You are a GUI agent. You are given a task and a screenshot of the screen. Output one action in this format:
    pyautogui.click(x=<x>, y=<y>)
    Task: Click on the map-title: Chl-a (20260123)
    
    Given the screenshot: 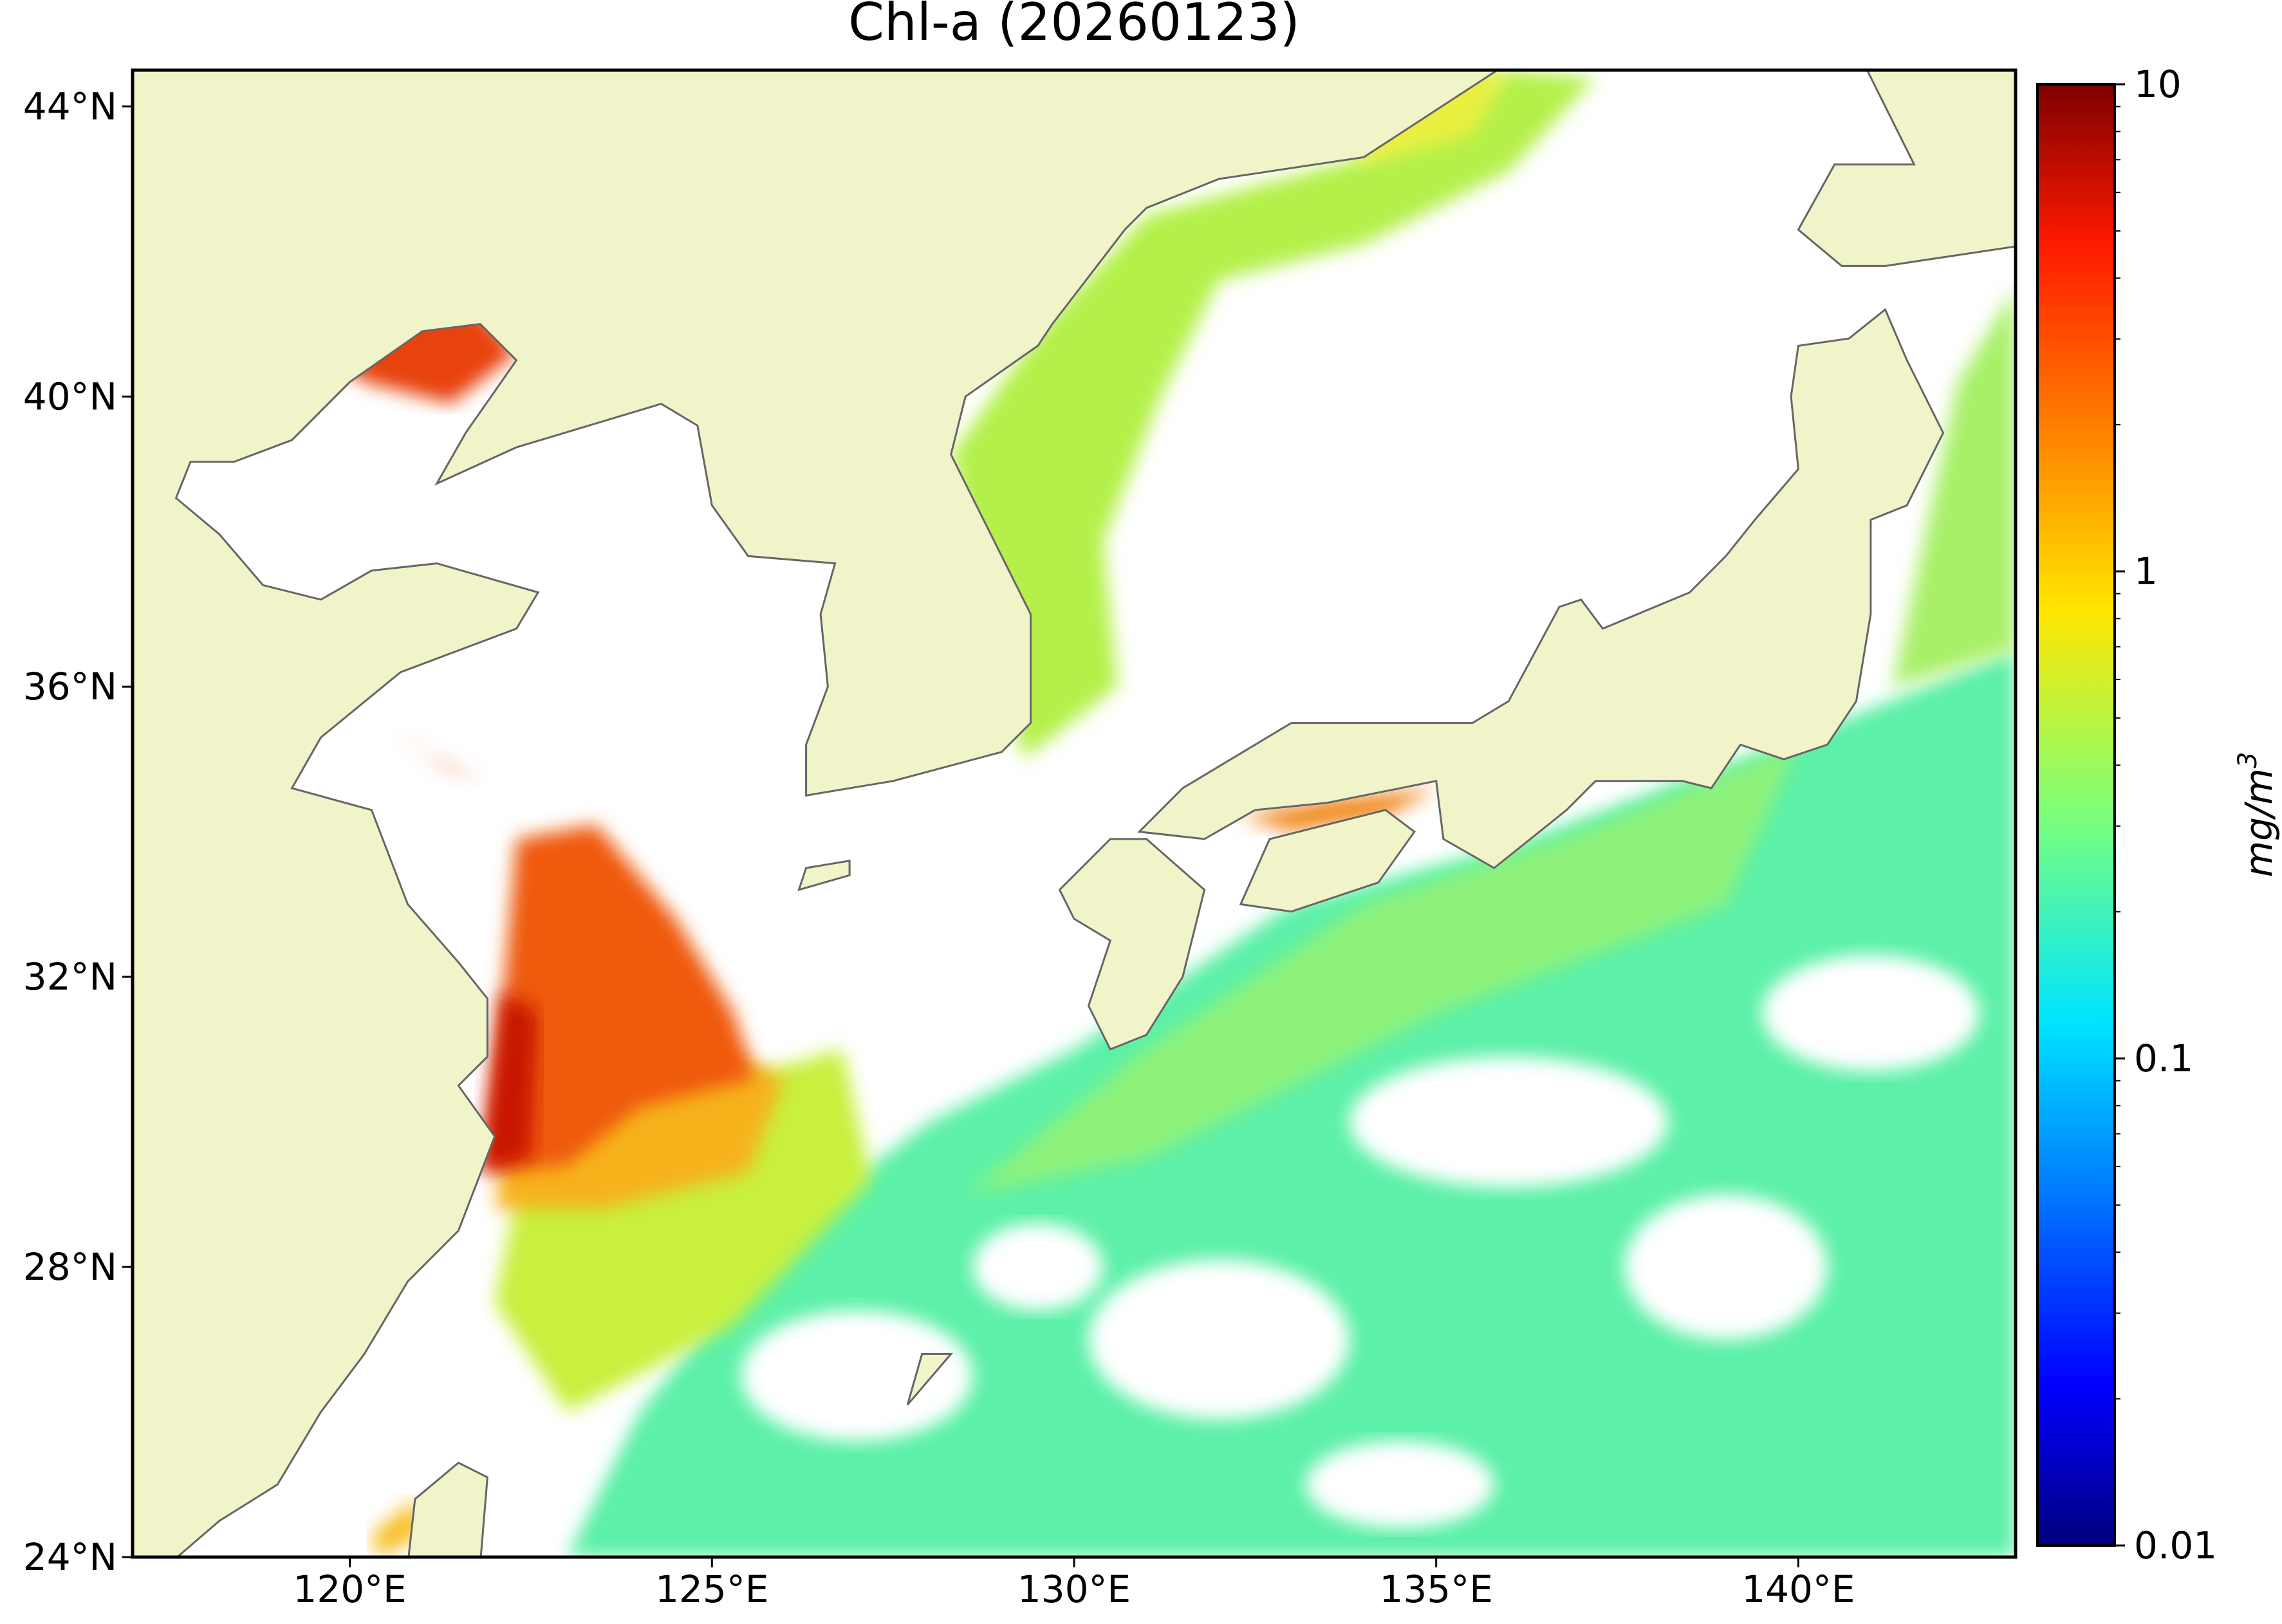 What is the action you would take?
    pyautogui.click(x=1074, y=26)
    